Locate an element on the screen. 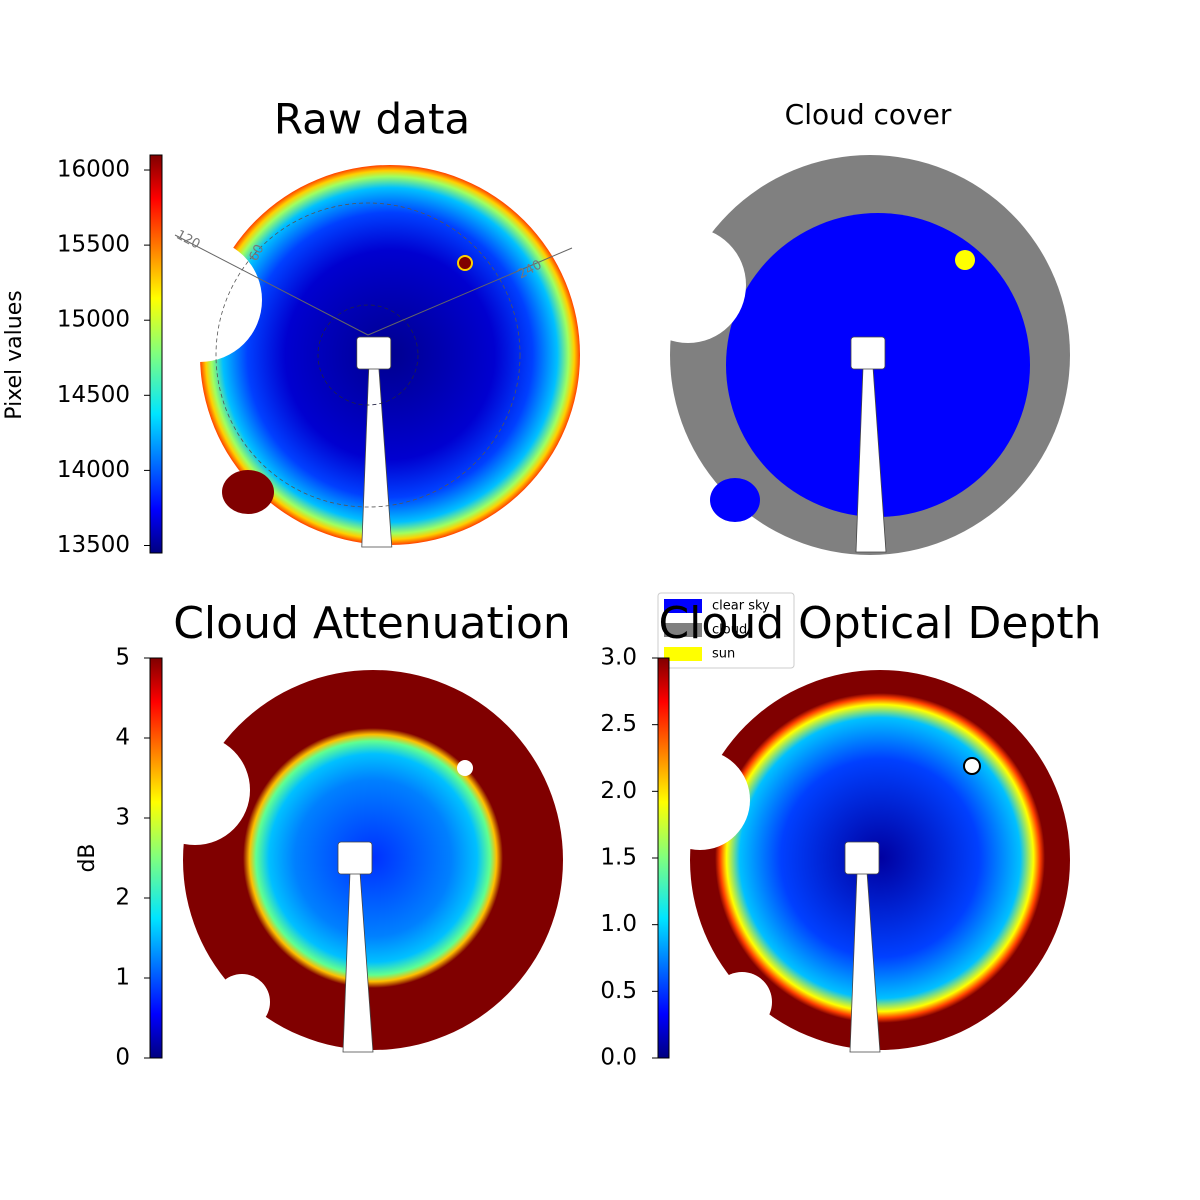  legend: clear sky cloud sun is located at coordinates (726, 630).